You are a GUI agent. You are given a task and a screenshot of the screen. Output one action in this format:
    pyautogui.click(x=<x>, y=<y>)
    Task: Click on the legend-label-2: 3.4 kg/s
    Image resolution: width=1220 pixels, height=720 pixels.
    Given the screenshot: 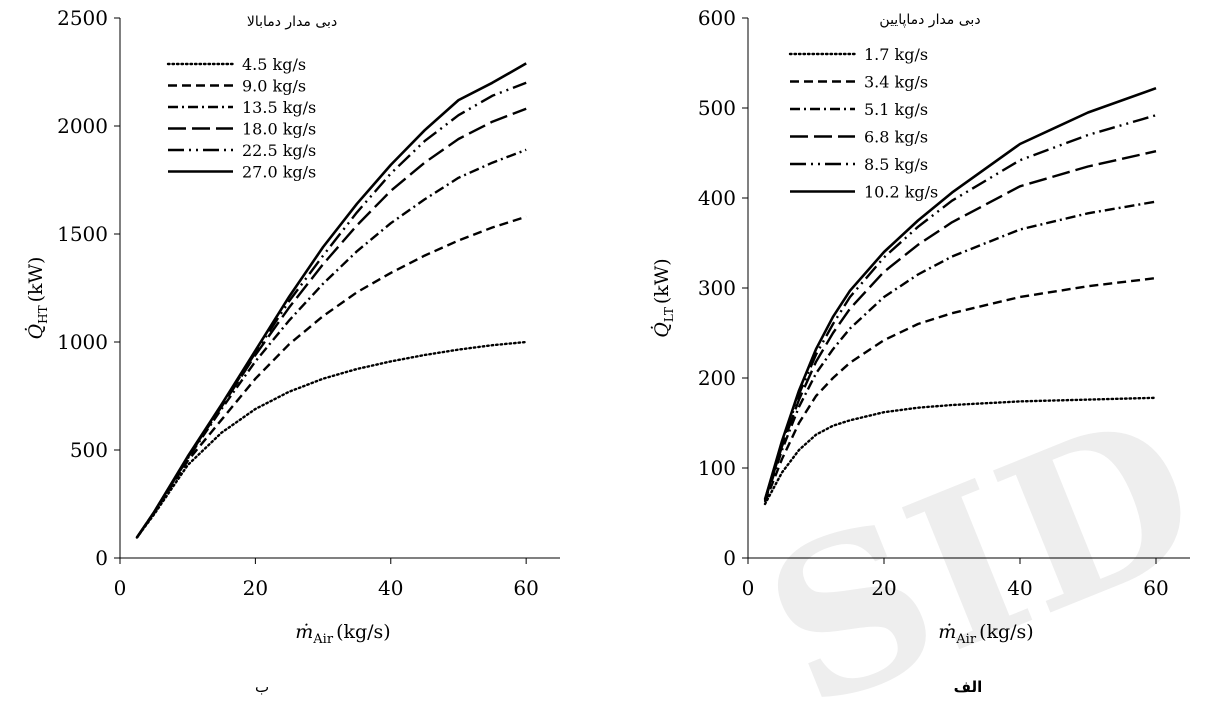 What is the action you would take?
    pyautogui.click(x=896, y=82)
    